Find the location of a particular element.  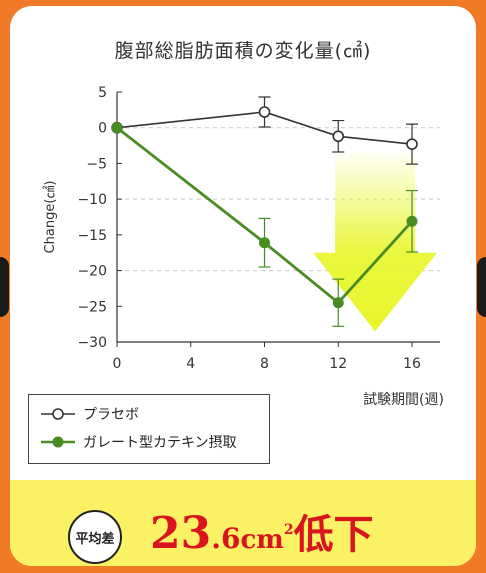

right-edge-marker is located at coordinates (481, 287).